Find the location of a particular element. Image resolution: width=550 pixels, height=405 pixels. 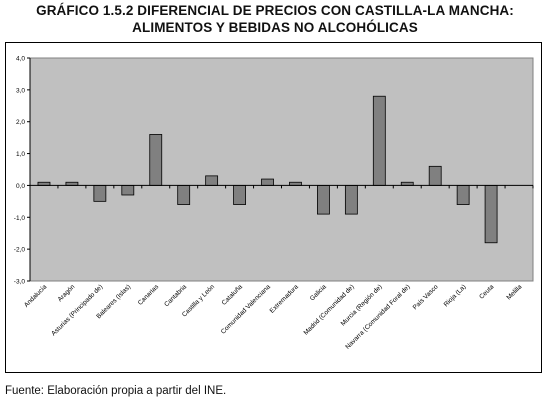

y-tick-label: 4,0 is located at coordinates (20, 59).